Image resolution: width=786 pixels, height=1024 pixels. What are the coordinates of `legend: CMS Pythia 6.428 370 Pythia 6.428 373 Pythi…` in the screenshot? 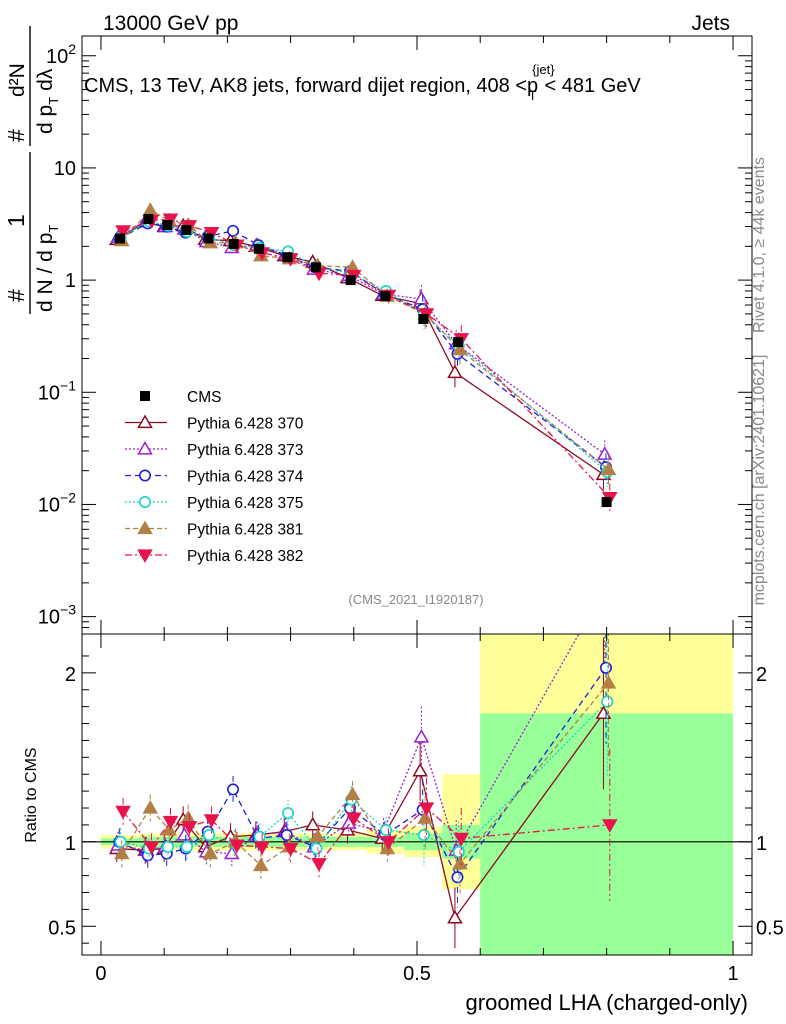 It's located at (214, 477).